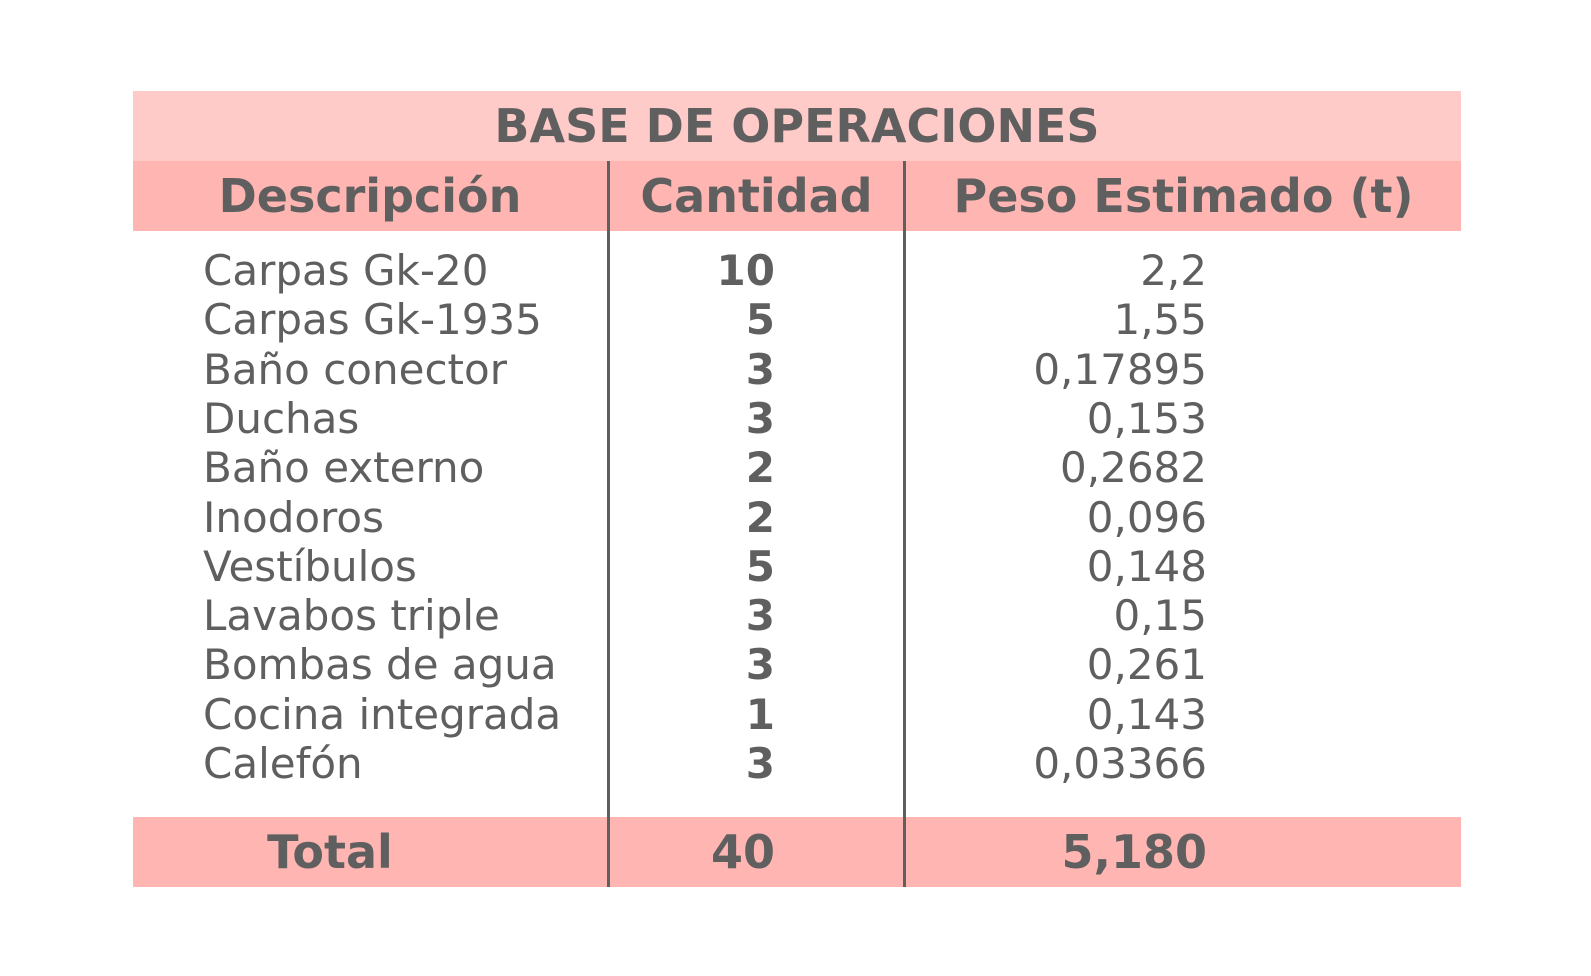  I want to click on table-title-bar: BASE DE OPERACIONES, so click(797, 126).